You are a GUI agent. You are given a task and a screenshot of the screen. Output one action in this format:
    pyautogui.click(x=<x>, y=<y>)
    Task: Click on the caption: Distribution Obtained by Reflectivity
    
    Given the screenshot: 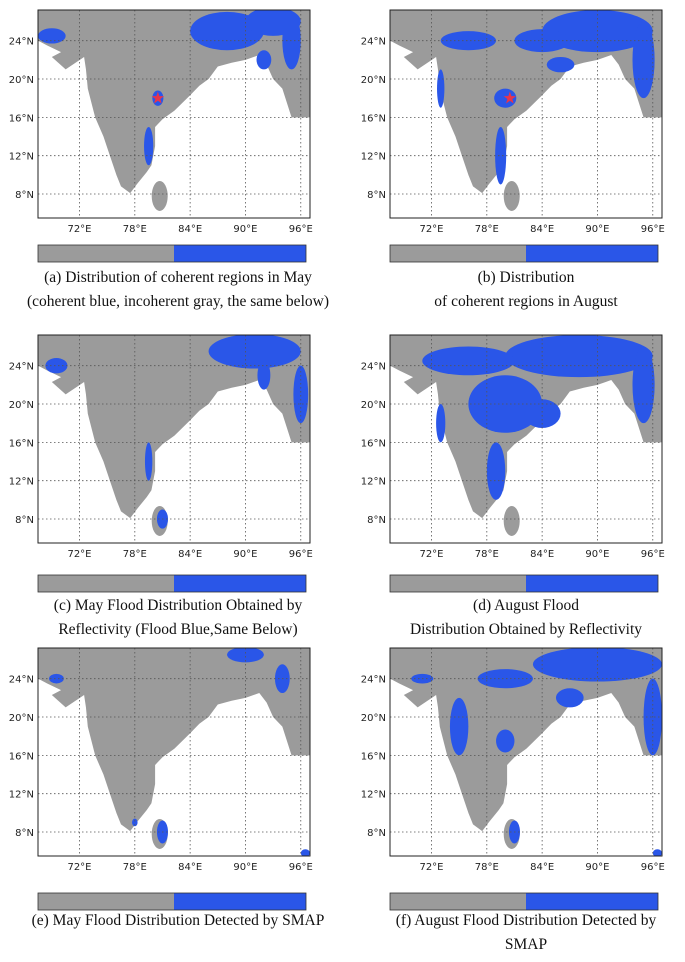 What is the action you would take?
    pyautogui.click(x=526, y=629)
    